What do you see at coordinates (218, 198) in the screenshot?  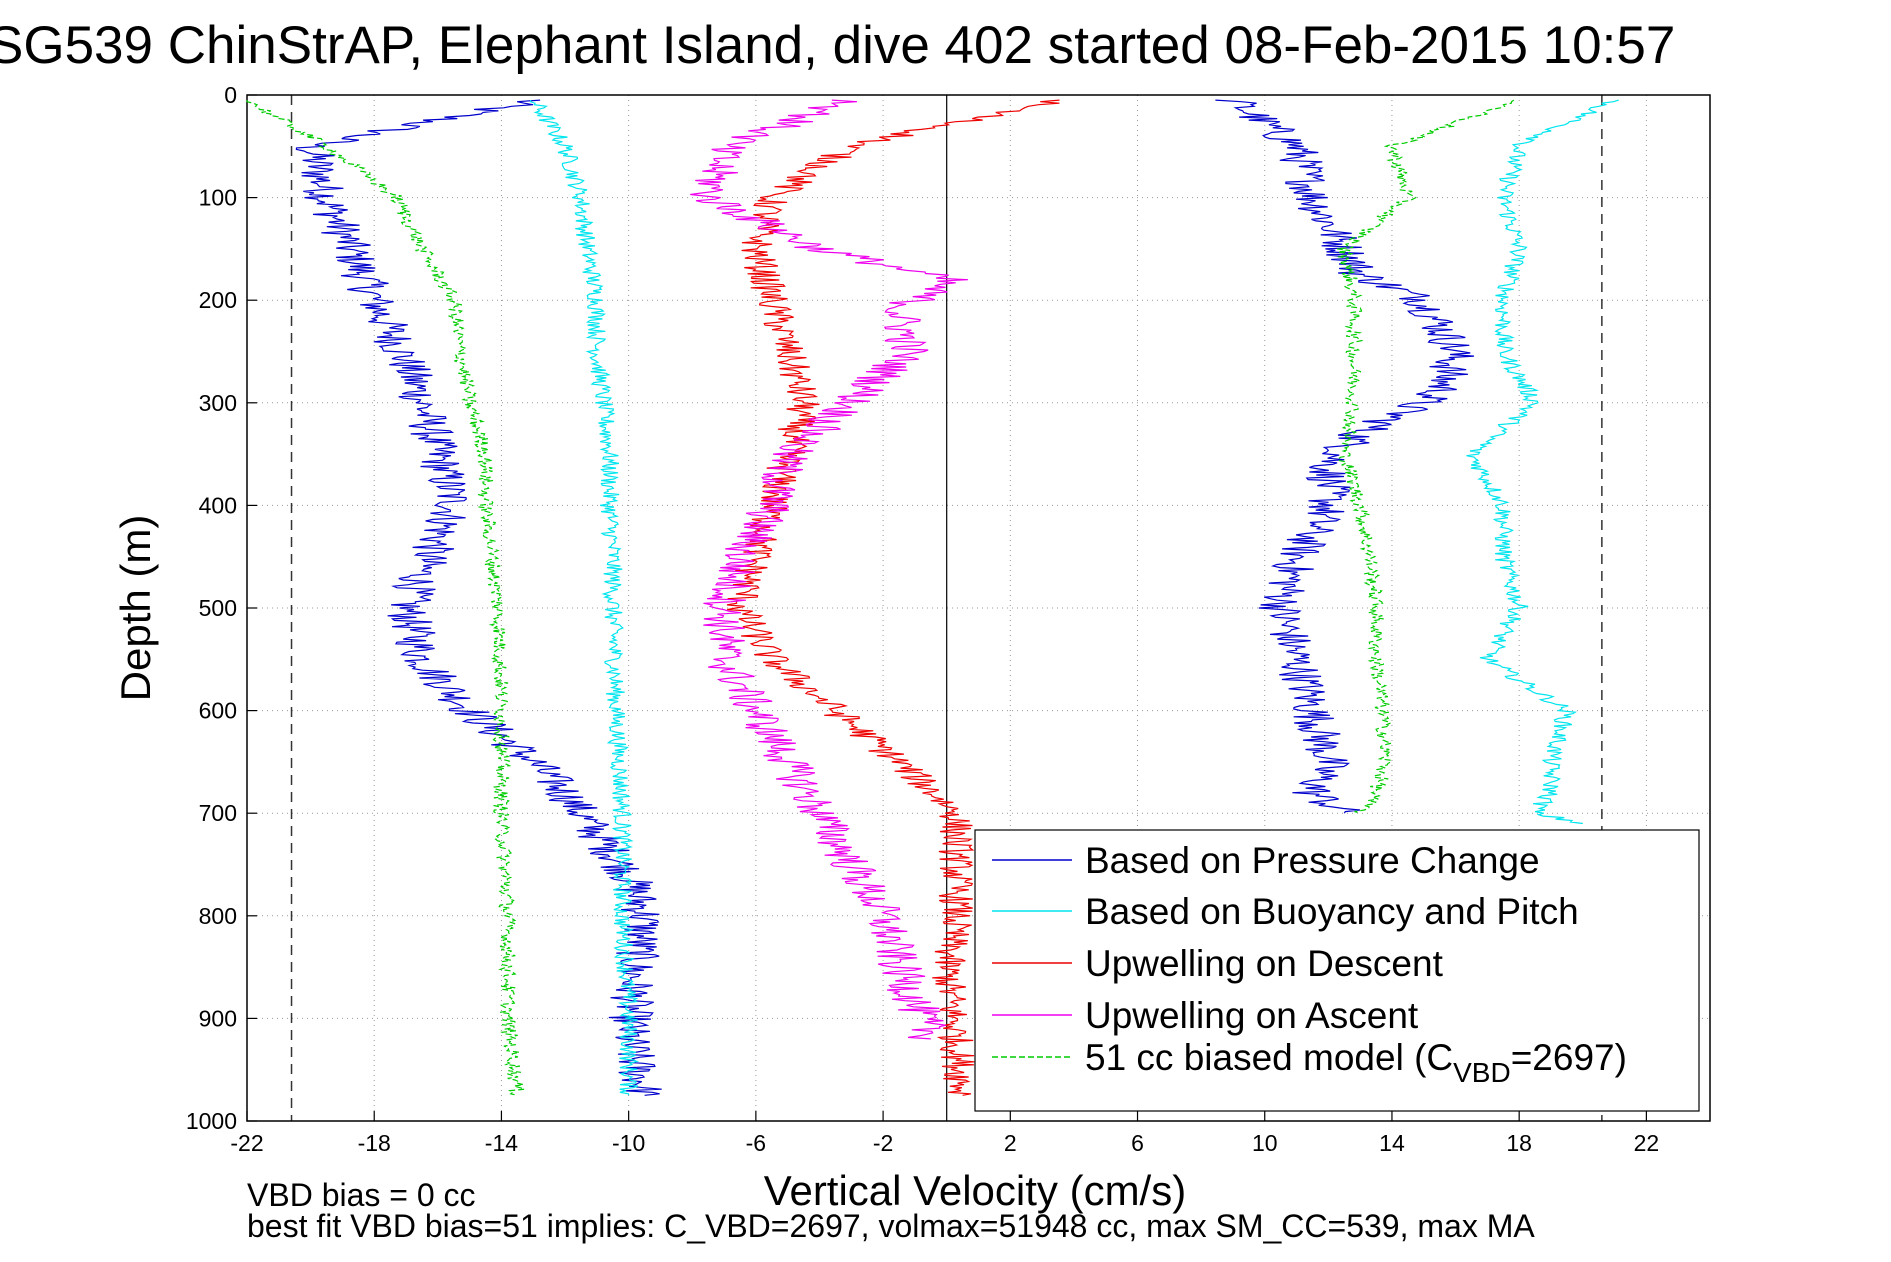 I see `y-tick-label: 100` at bounding box center [218, 198].